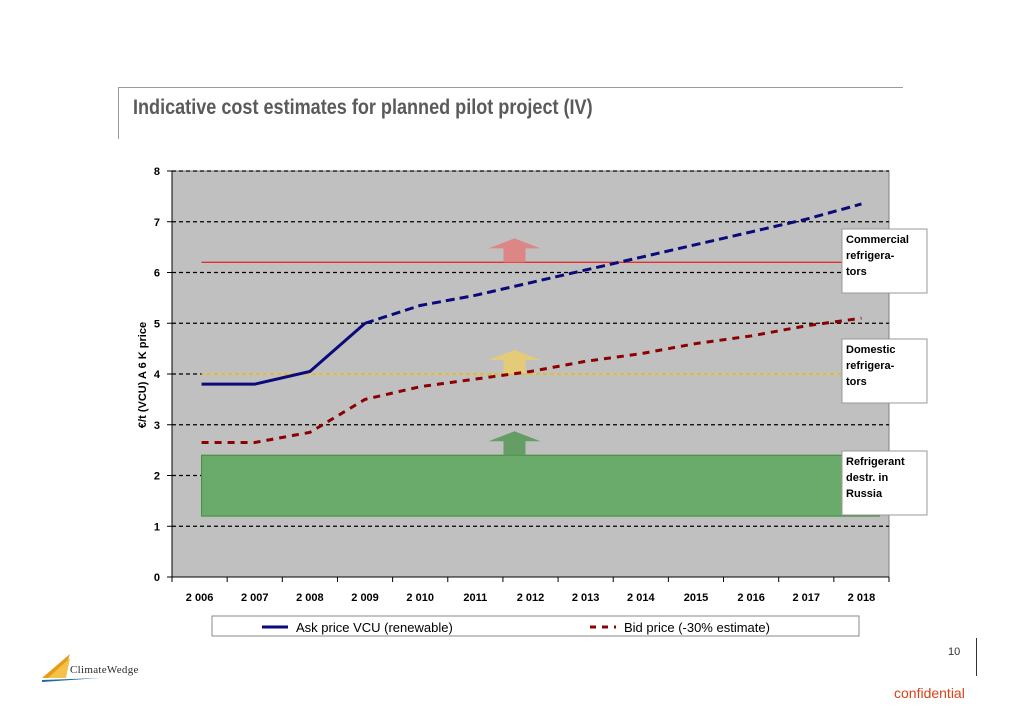 The image size is (1023, 708). Describe the element at coordinates (875, 462) in the screenshot. I see `callout-destruction-line: Refrigerant` at that location.